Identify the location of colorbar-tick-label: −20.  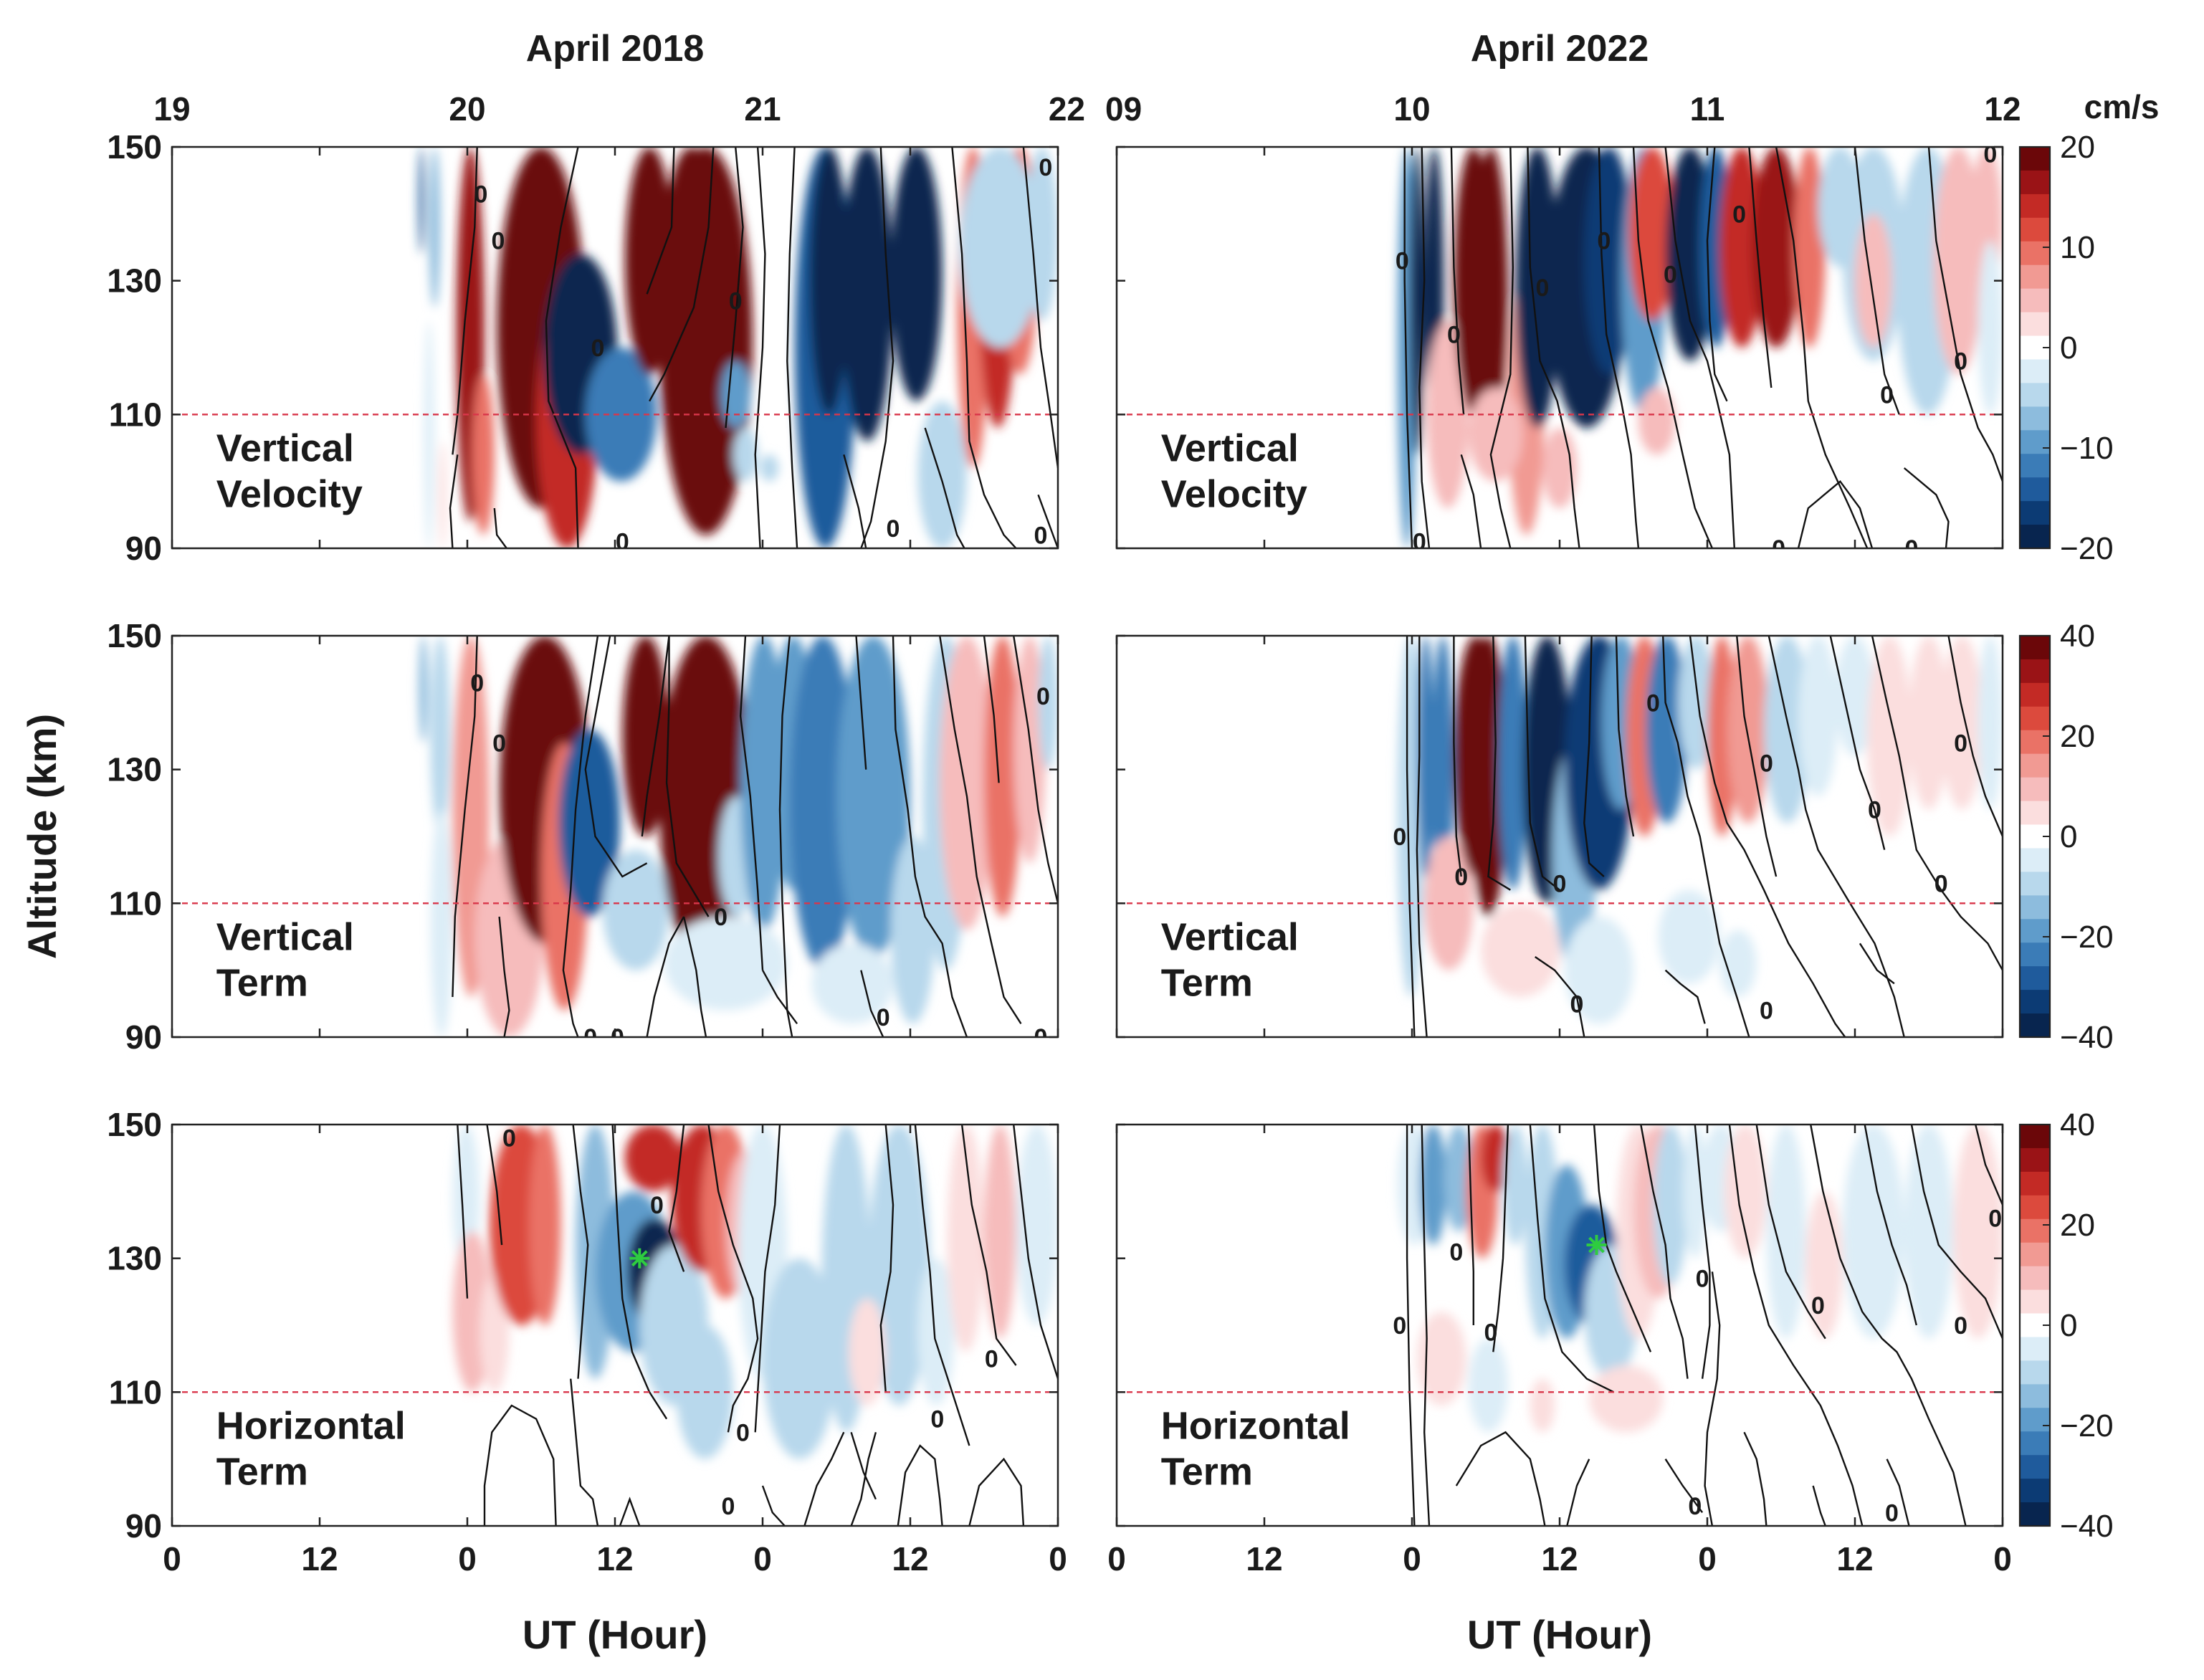
(2087, 1425).